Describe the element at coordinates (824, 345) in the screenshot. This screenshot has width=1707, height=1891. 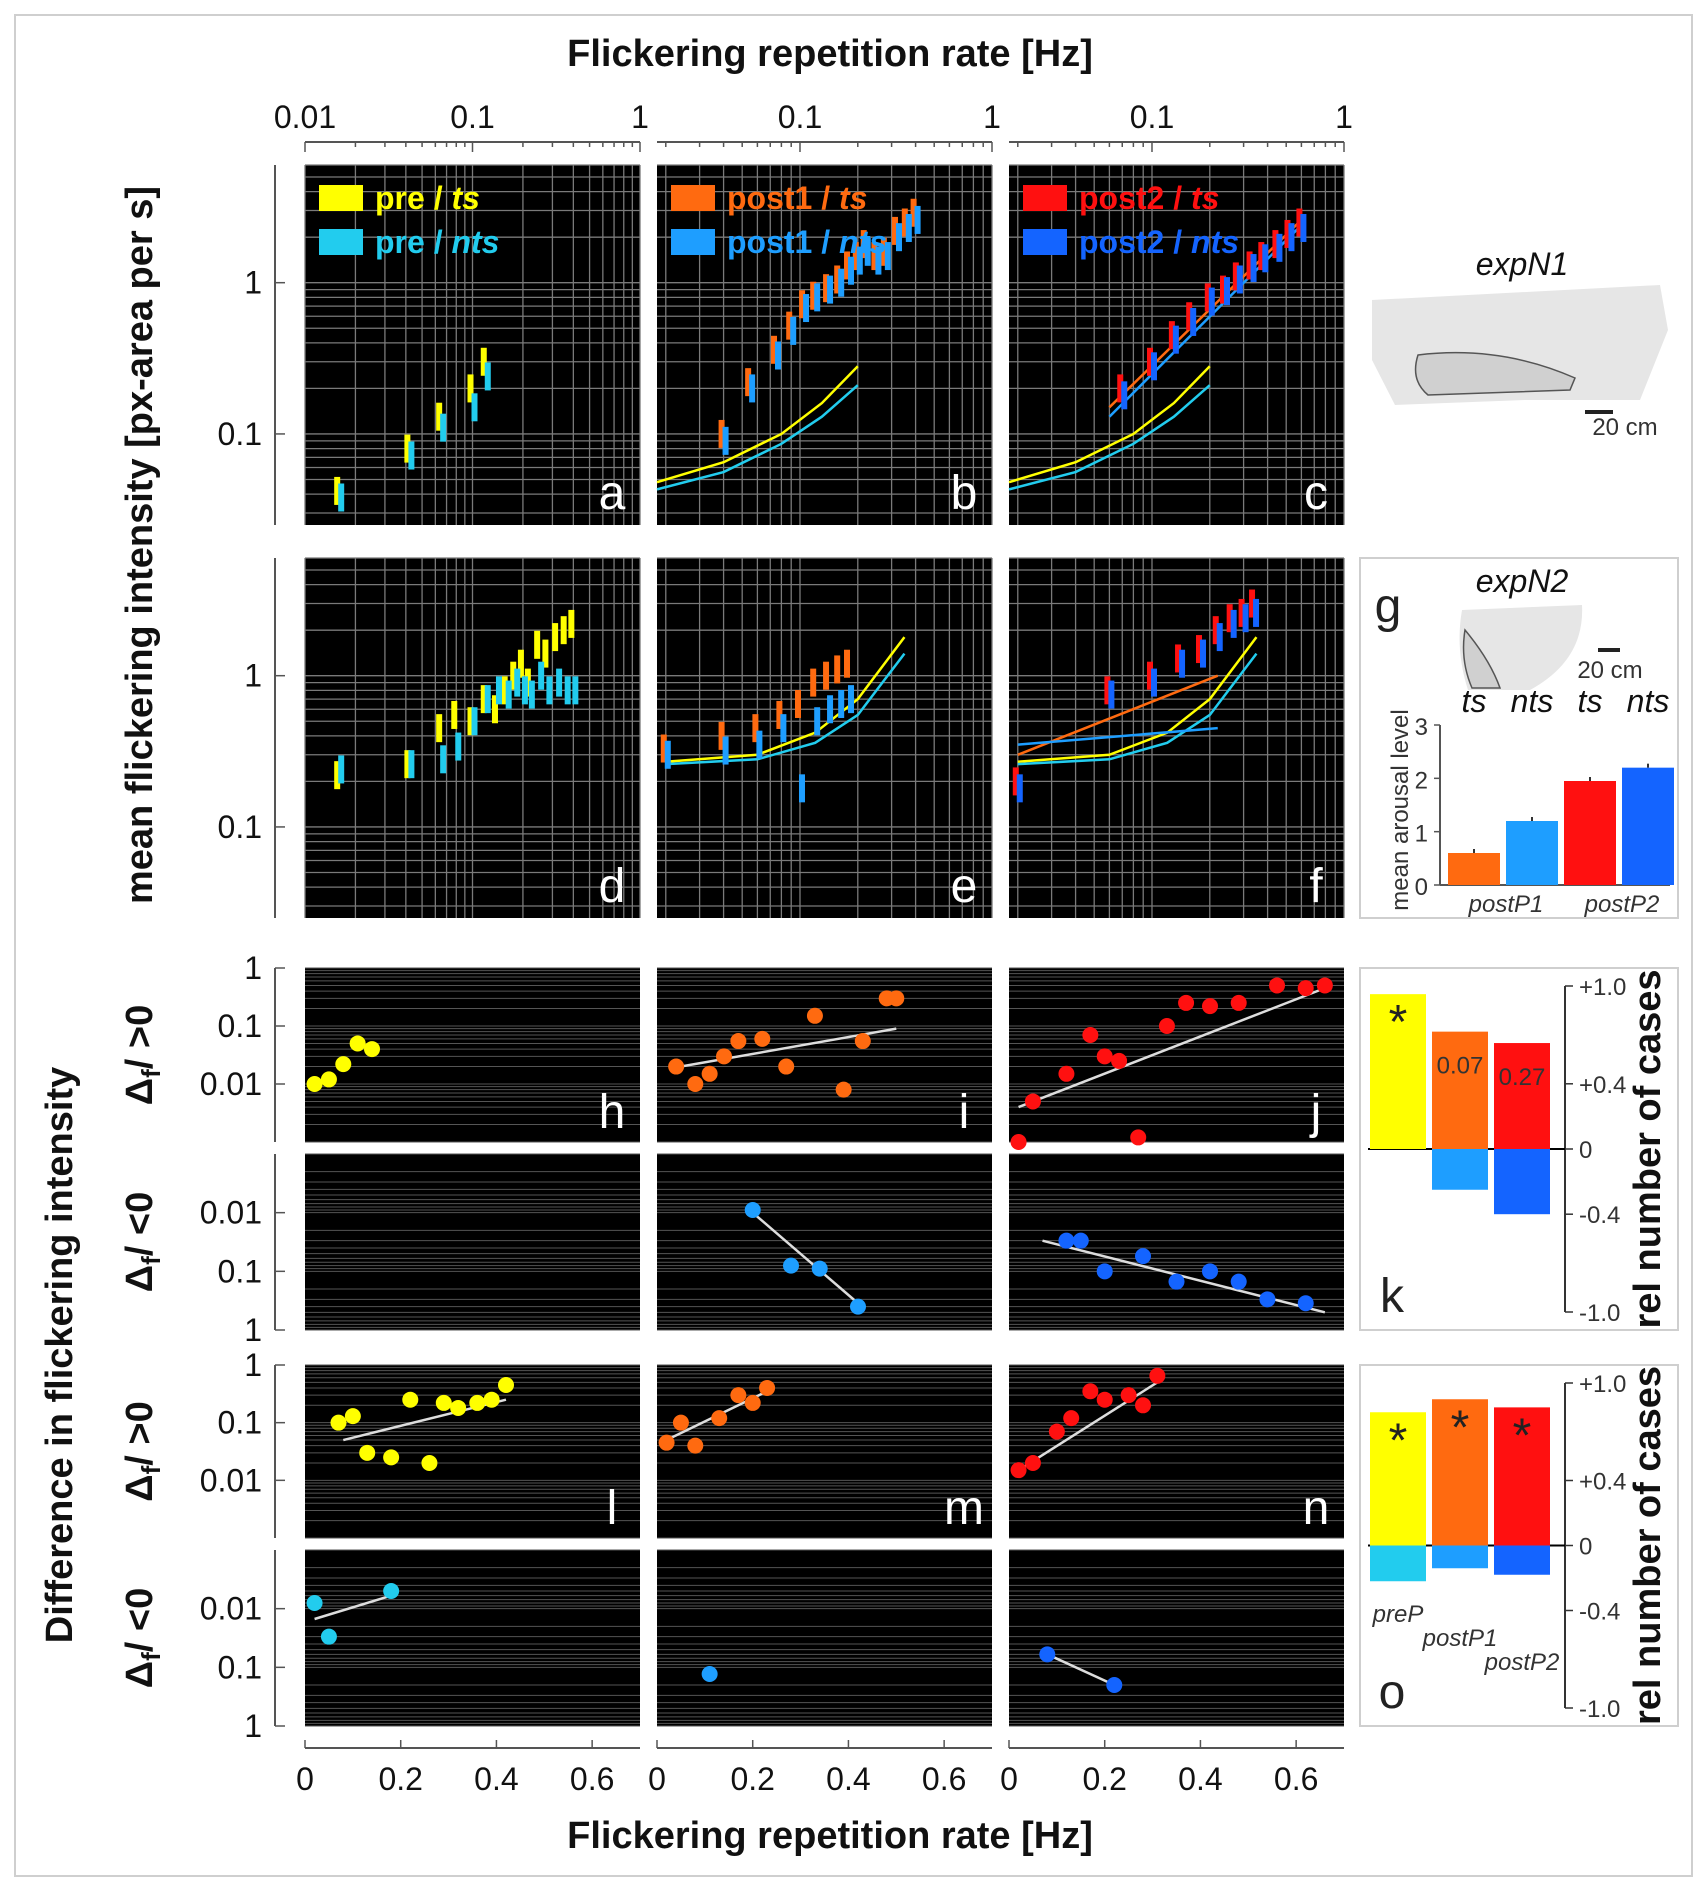
I see `panel-b-background` at that location.